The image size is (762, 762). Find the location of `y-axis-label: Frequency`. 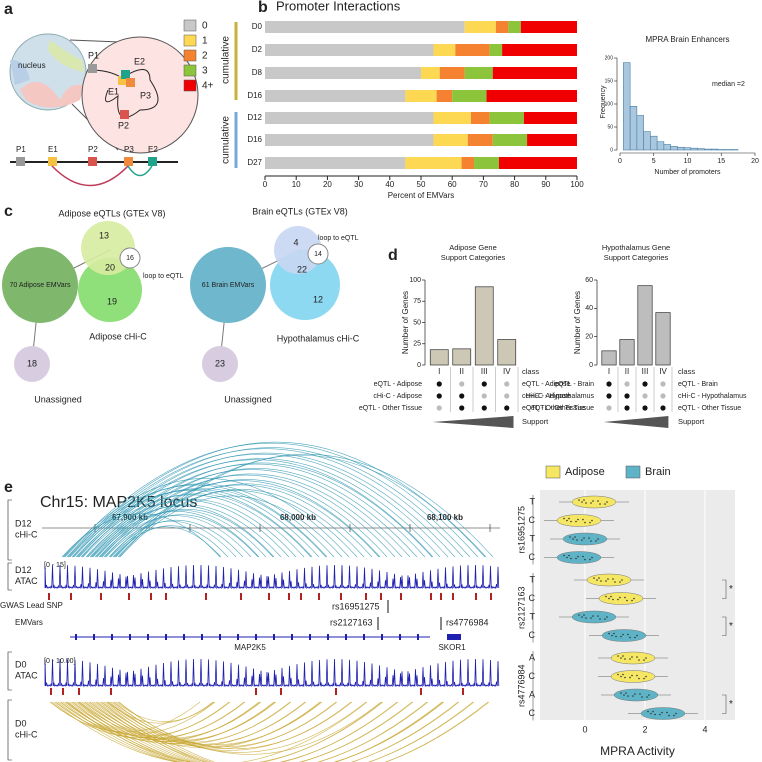

y-axis-label: Frequency is located at coordinates (603, 102).